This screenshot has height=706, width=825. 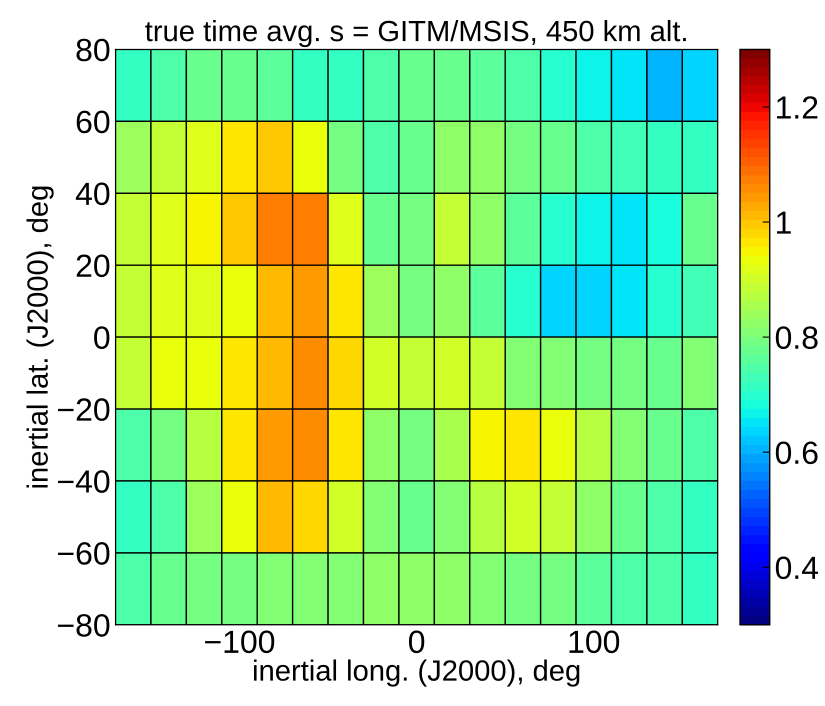 What do you see at coordinates (84, 553) in the screenshot?
I see `y-tick-label: −60` at bounding box center [84, 553].